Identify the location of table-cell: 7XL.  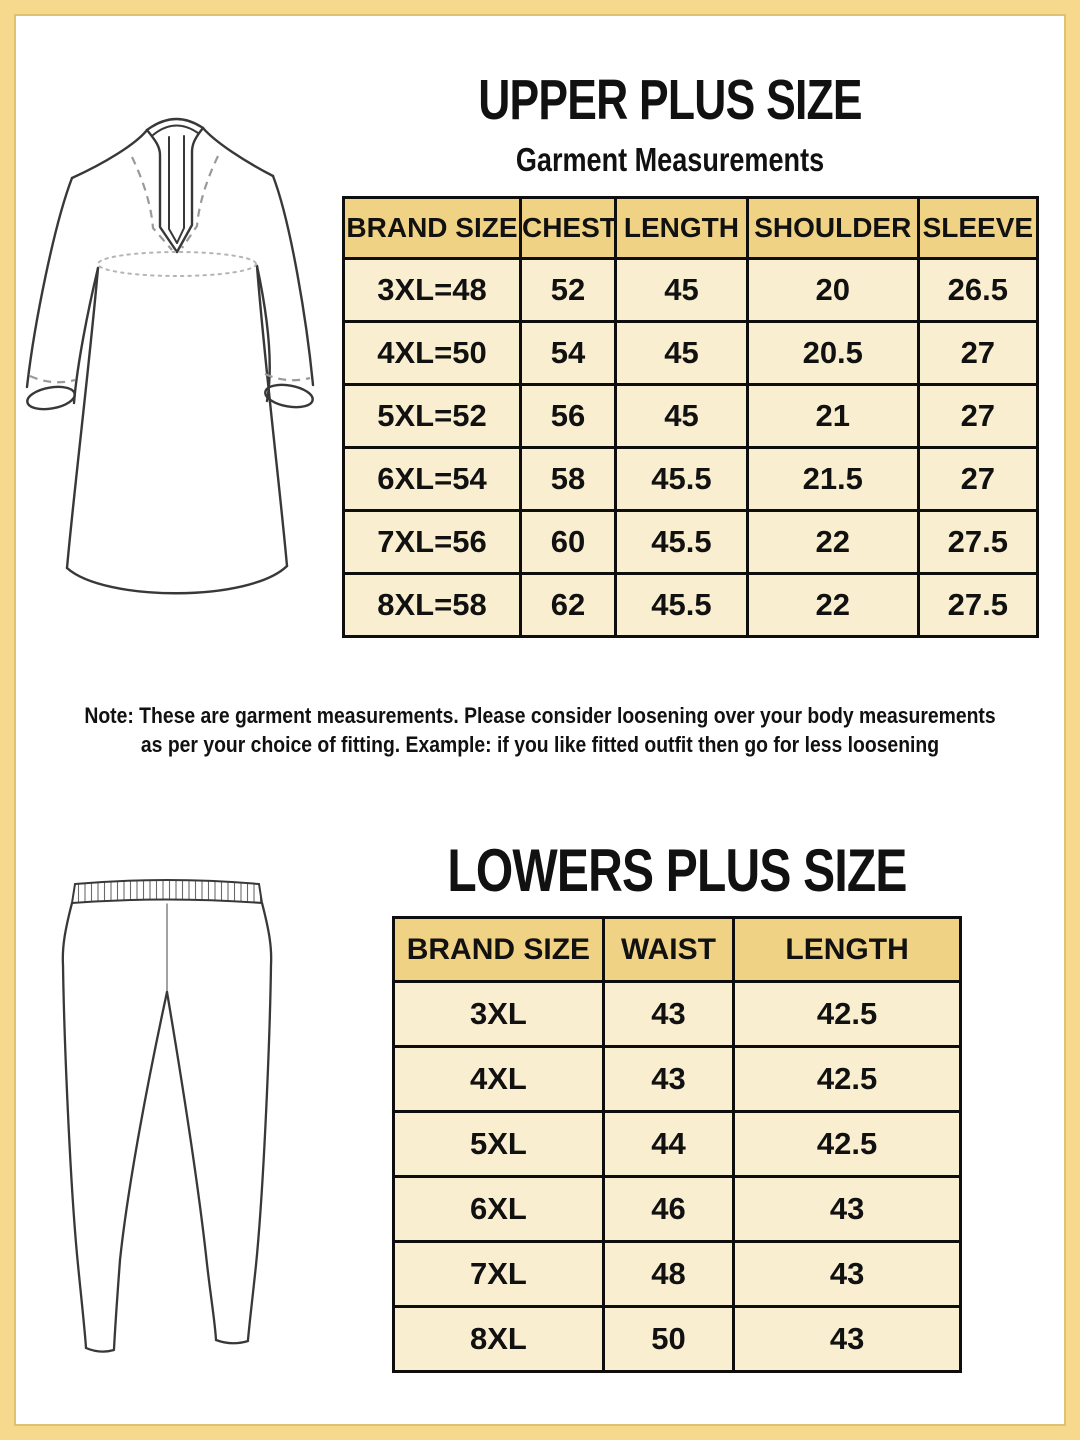
(498, 1274).